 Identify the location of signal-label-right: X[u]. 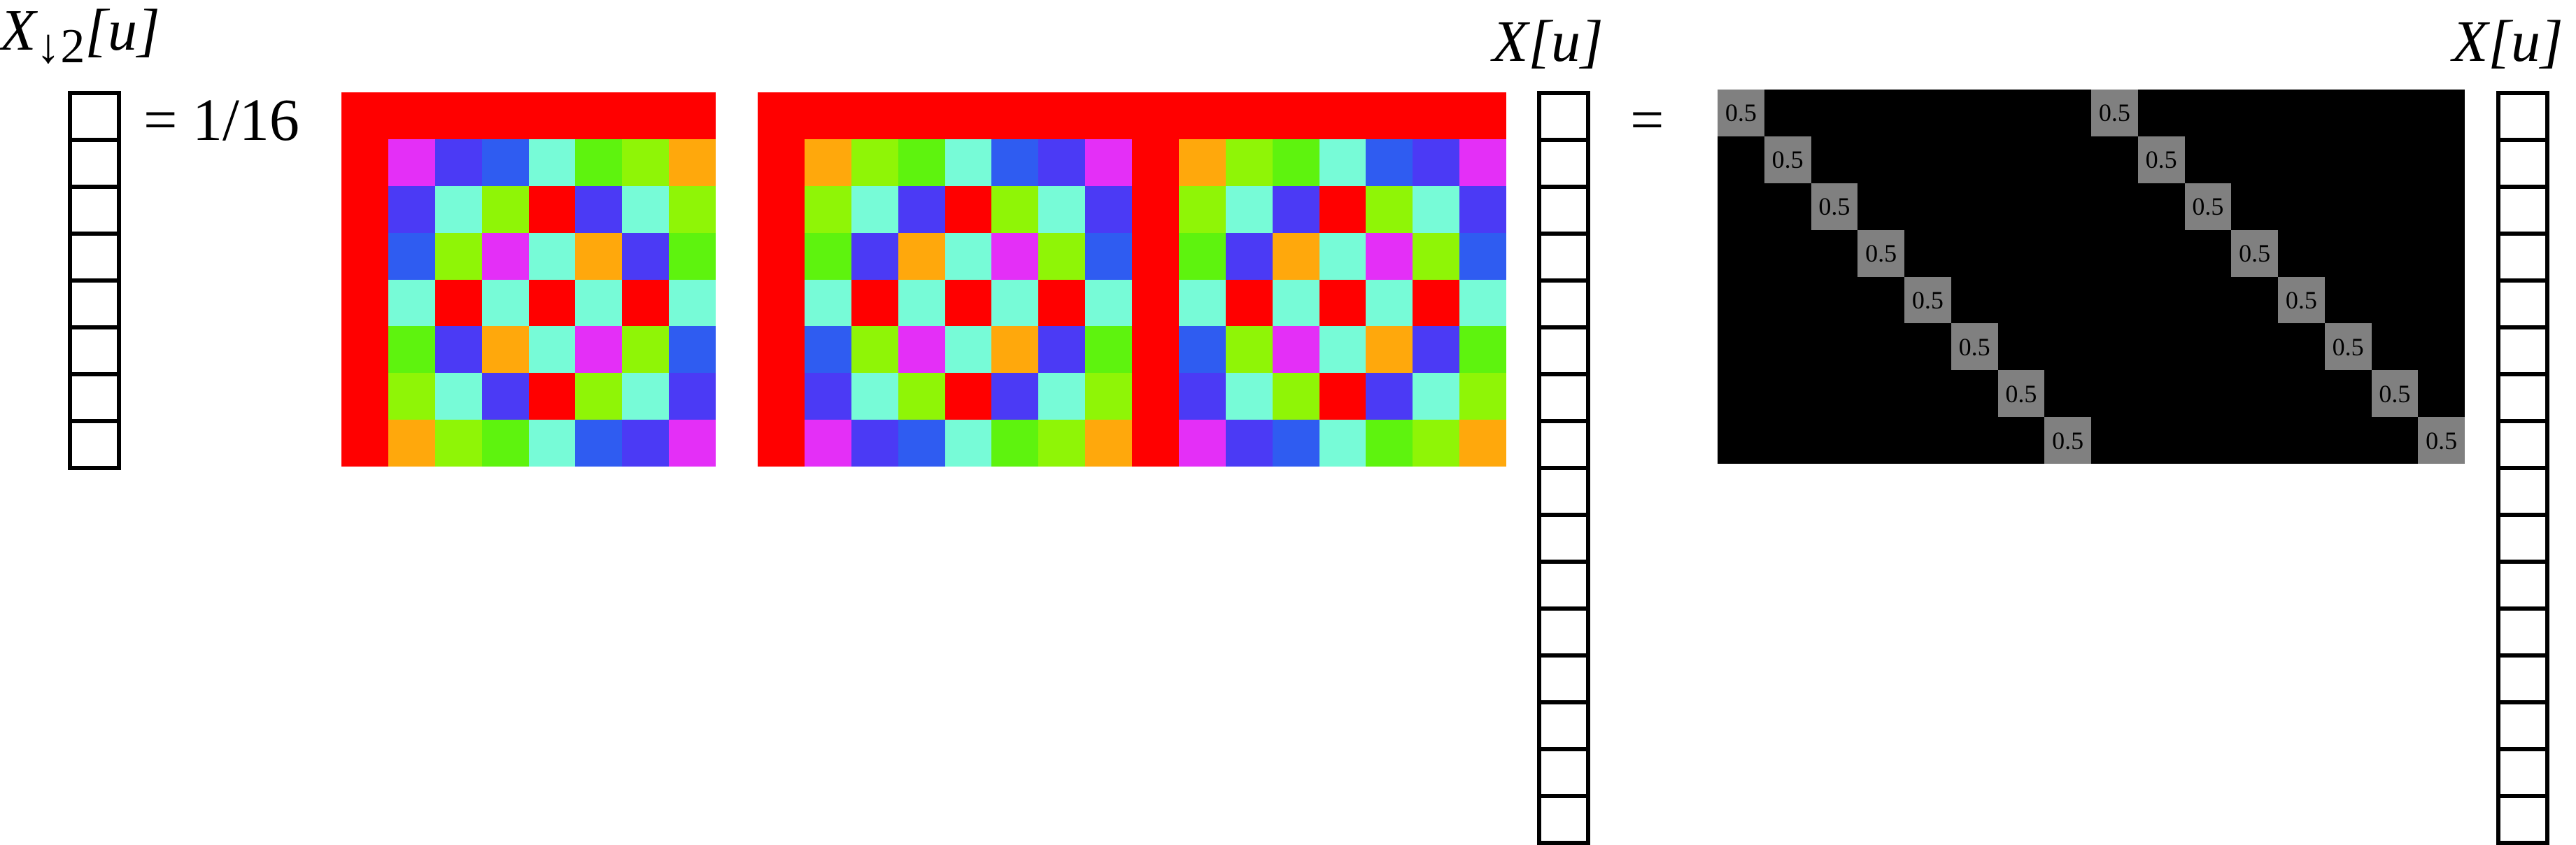
(2507, 42).